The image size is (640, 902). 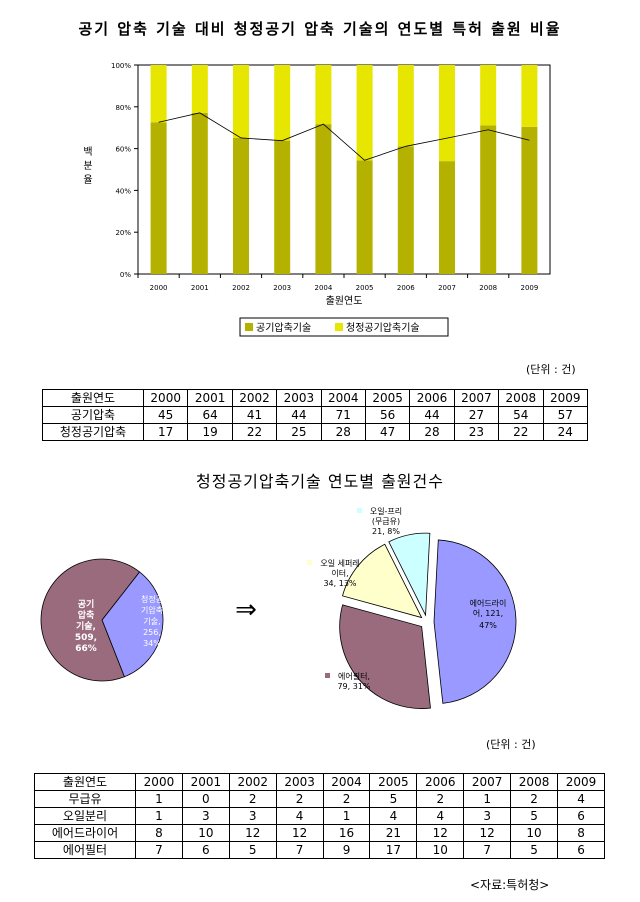 What do you see at coordinates (200, 288) in the screenshot?
I see `x-tick-label: 2001` at bounding box center [200, 288].